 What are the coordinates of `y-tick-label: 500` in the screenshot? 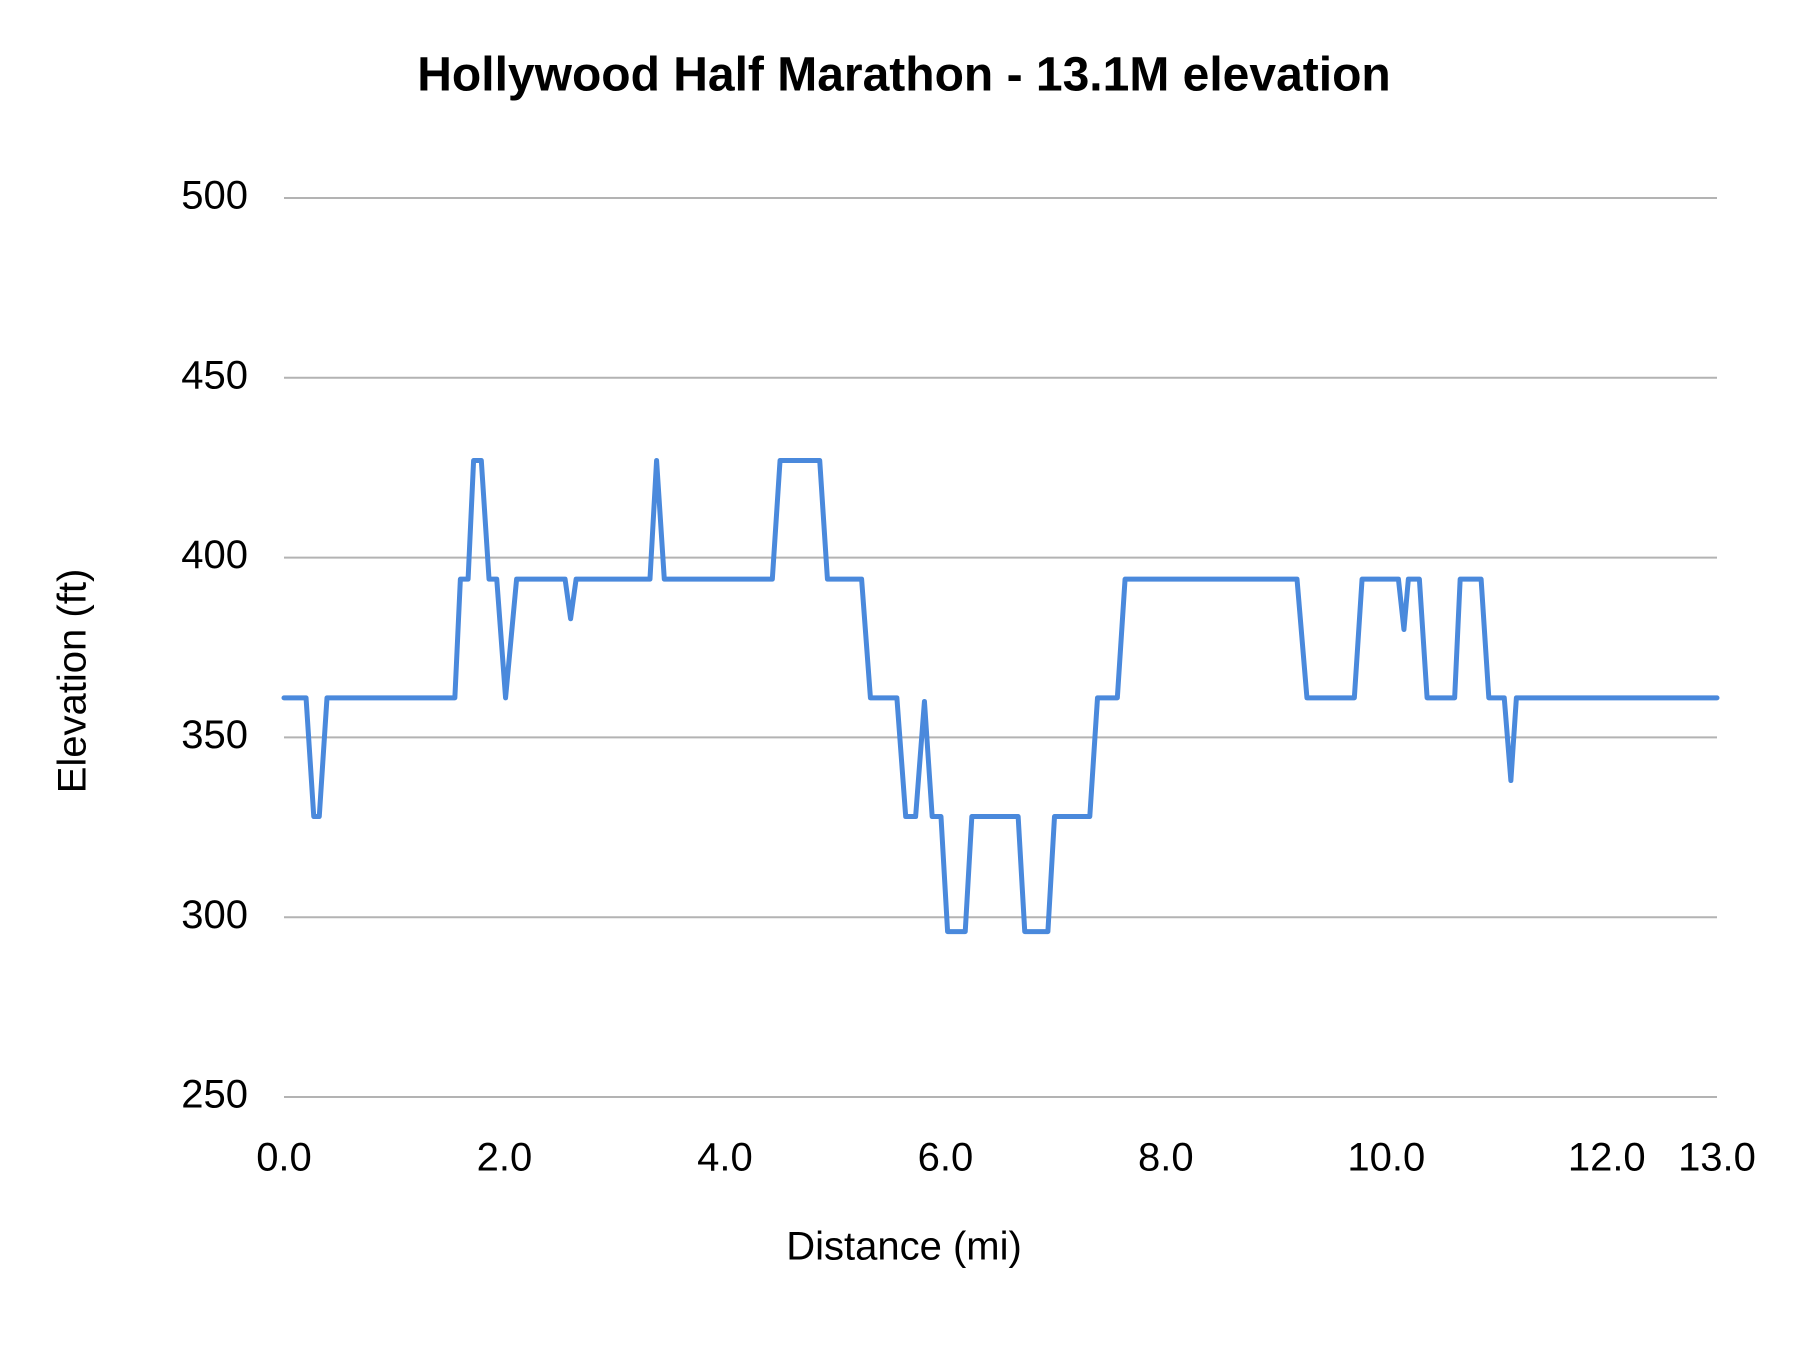 It's located at (214, 196).